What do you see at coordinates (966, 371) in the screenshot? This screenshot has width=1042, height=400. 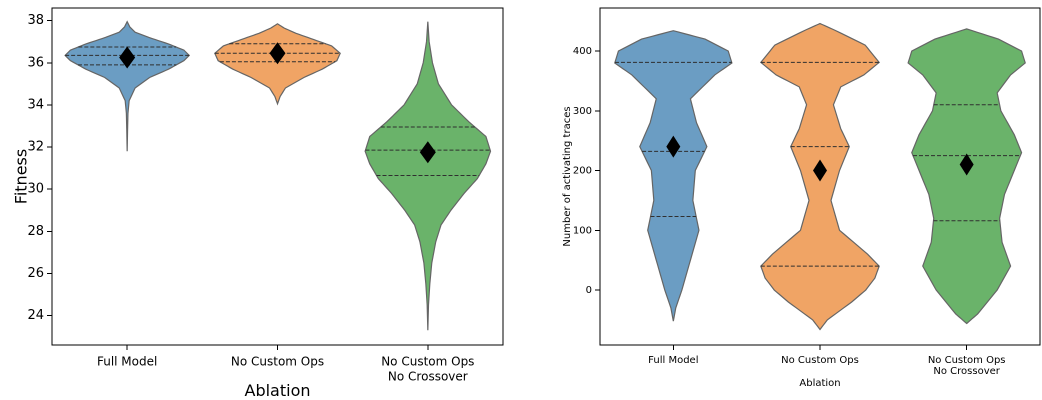 I see `x-tick-label-traces-3-line-2: No Crossover` at bounding box center [966, 371].